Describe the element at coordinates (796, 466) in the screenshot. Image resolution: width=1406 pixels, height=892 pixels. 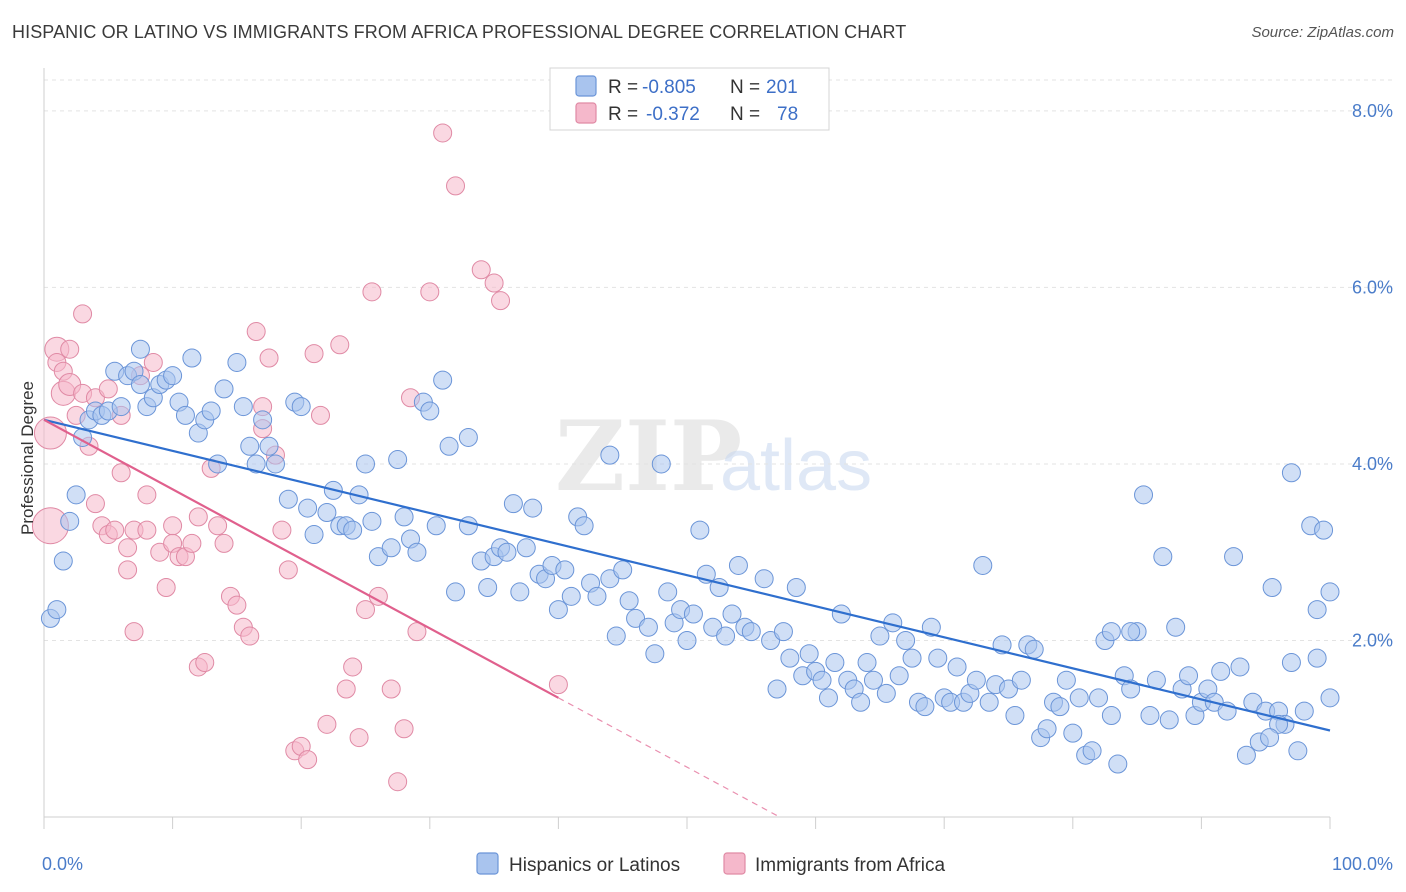
I see `watermark-atlas: atlas` at that location.